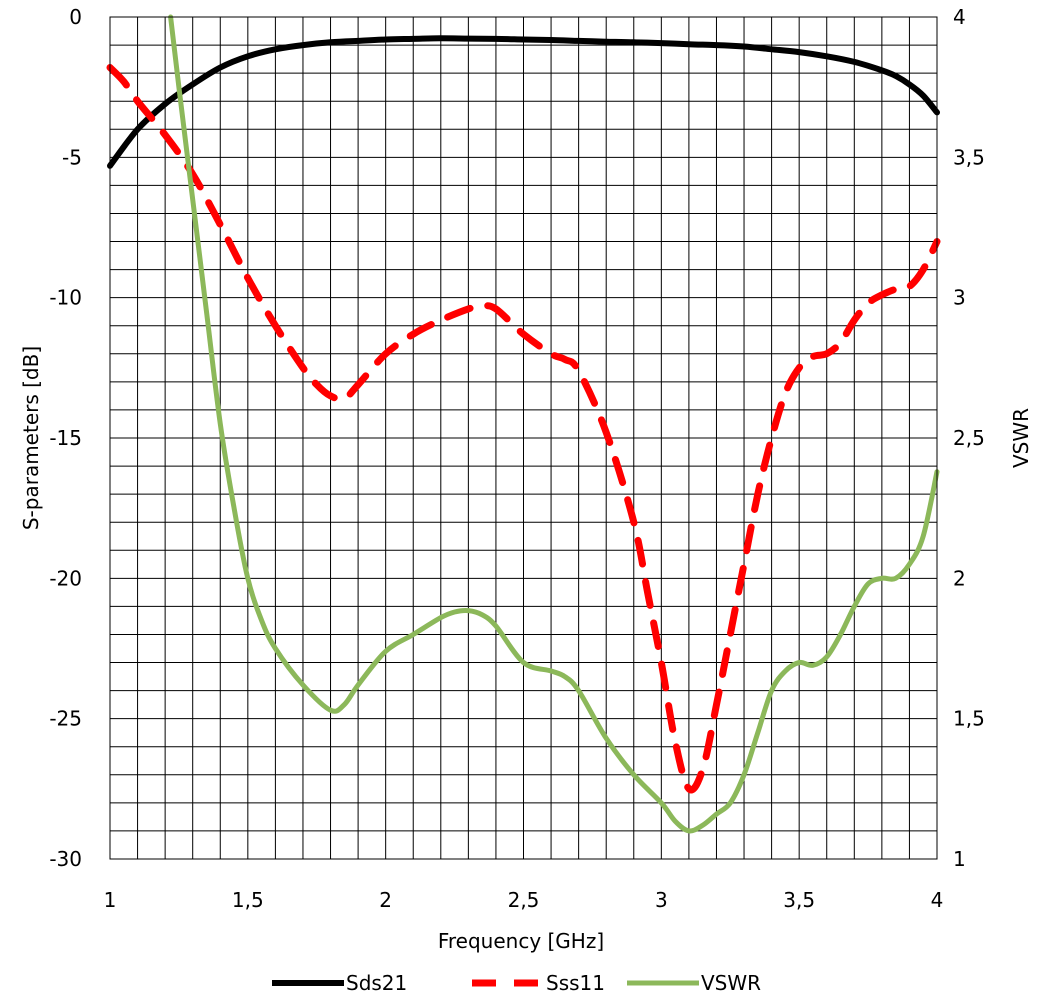 This screenshot has height=998, width=1052. I want to click on series-line-sds21, so click(523, 102).